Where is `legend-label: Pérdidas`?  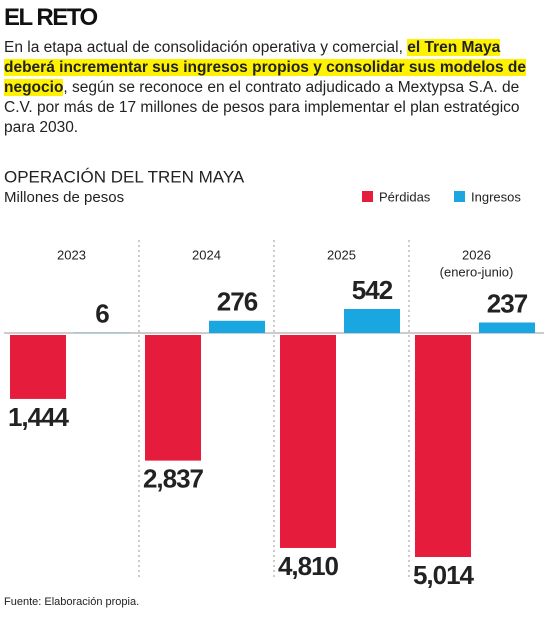 legend-label: Pérdidas is located at coordinates (405, 196).